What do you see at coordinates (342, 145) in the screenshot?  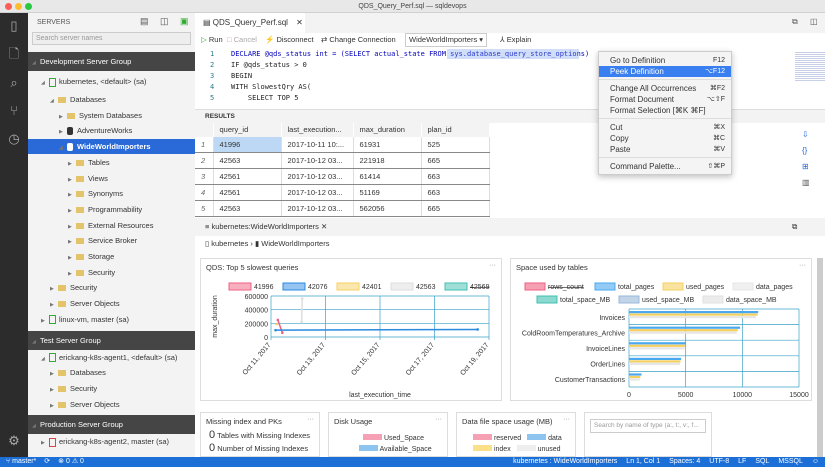 I see `table-row: 1 41996 2017-10-11 10:... 61931 525` at bounding box center [342, 145].